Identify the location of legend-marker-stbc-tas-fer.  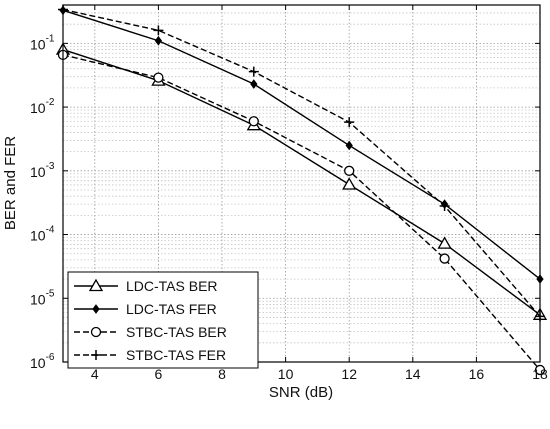
(96, 355).